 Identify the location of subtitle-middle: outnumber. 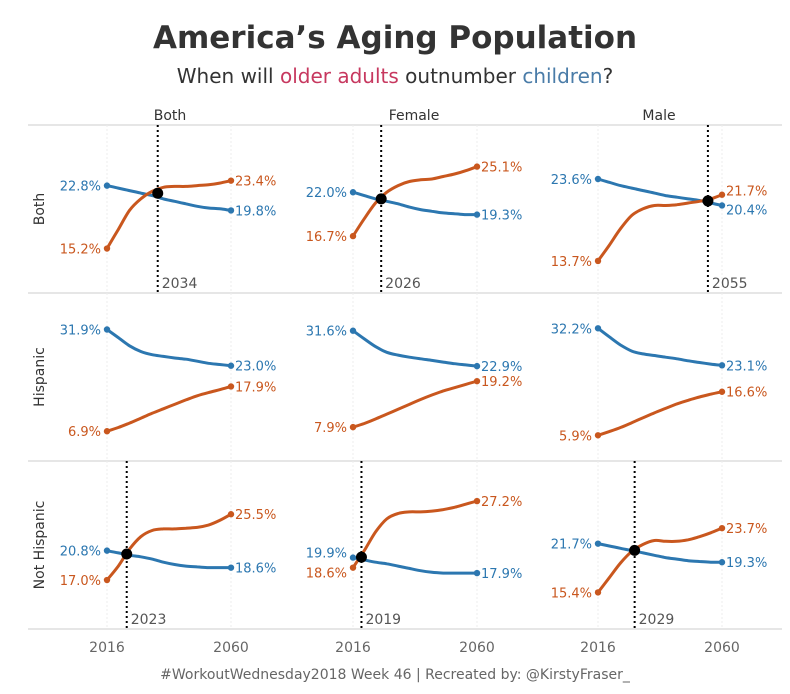
(460, 76).